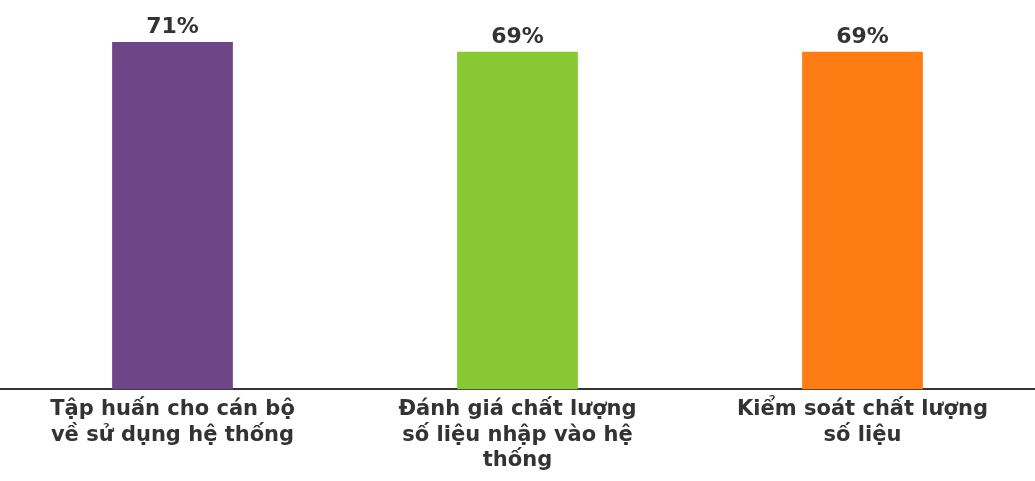  Describe the element at coordinates (517, 433) in the screenshot. I see `x-tick-label: Đánh giá chất lượng số liệu nhập vào hệ thống` at that location.